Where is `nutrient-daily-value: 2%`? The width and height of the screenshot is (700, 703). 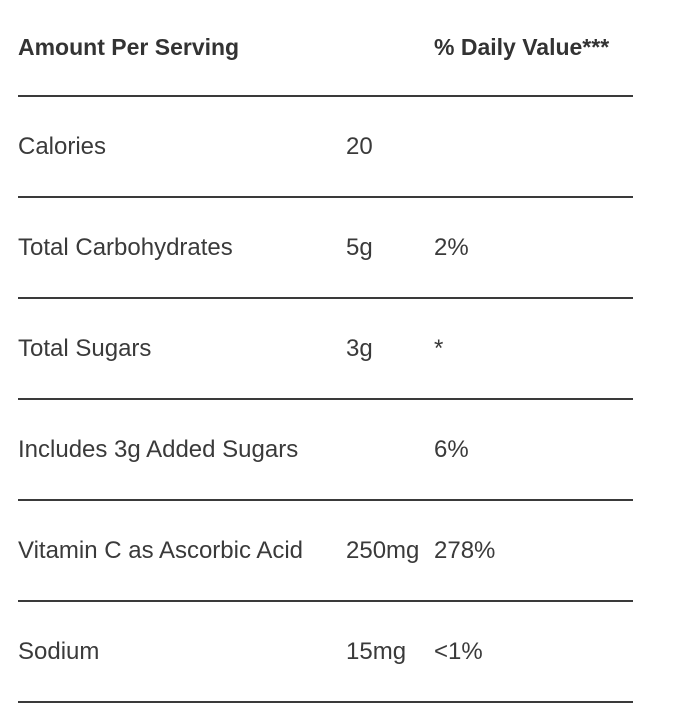 nutrient-daily-value: 2% is located at coordinates (451, 247).